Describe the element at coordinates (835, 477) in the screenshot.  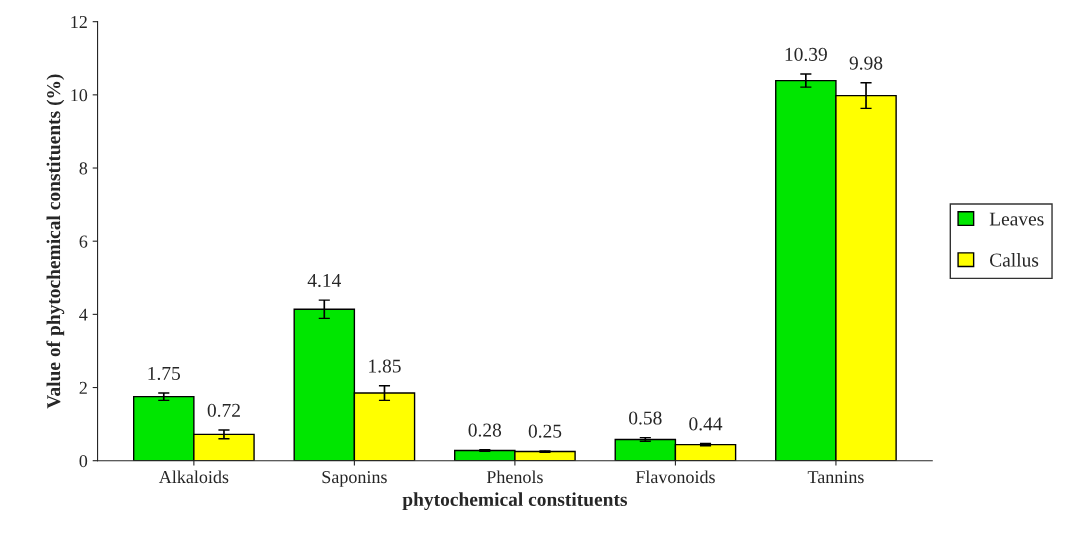
I see `x-tick-label: Tannins` at that location.